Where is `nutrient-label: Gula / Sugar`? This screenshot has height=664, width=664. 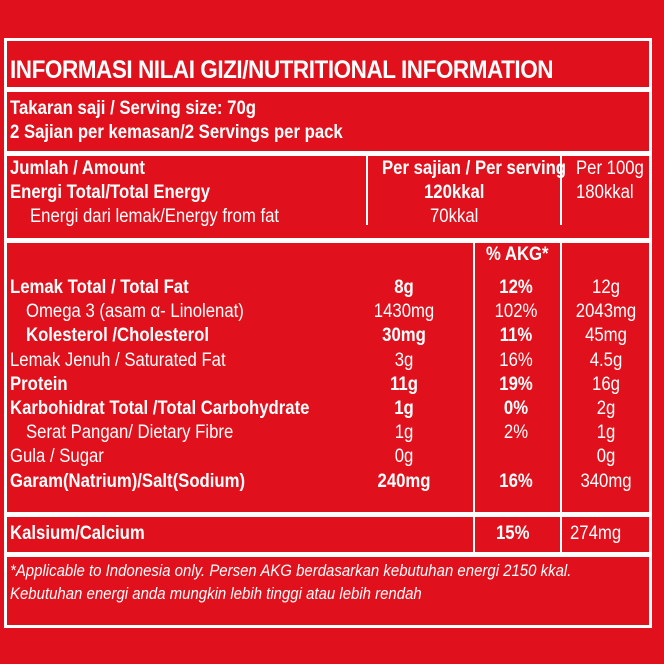
nutrient-label: Gula / Sugar is located at coordinates (57, 456).